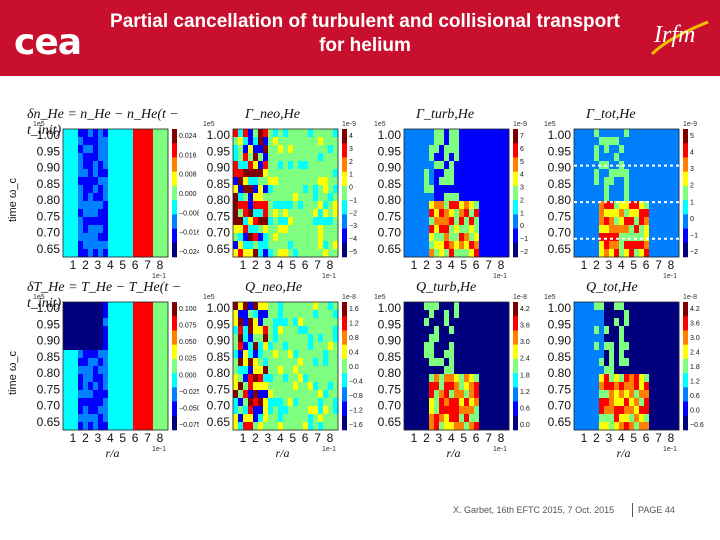  Describe the element at coordinates (188, 326) in the screenshot. I see `colorbar-tick-label: 0.075` at that location.